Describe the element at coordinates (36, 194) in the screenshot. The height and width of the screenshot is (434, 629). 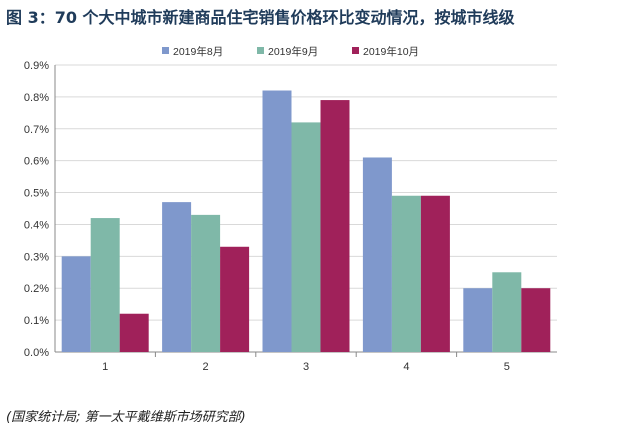
I see `y-tick-label: 0.5%` at that location.